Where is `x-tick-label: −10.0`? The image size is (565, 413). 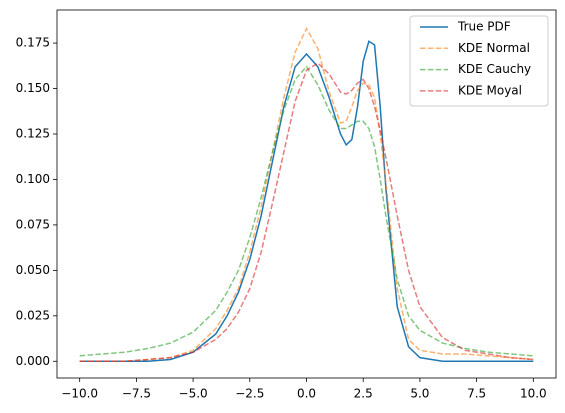 x-tick-label: −10.0 is located at coordinates (79, 394).